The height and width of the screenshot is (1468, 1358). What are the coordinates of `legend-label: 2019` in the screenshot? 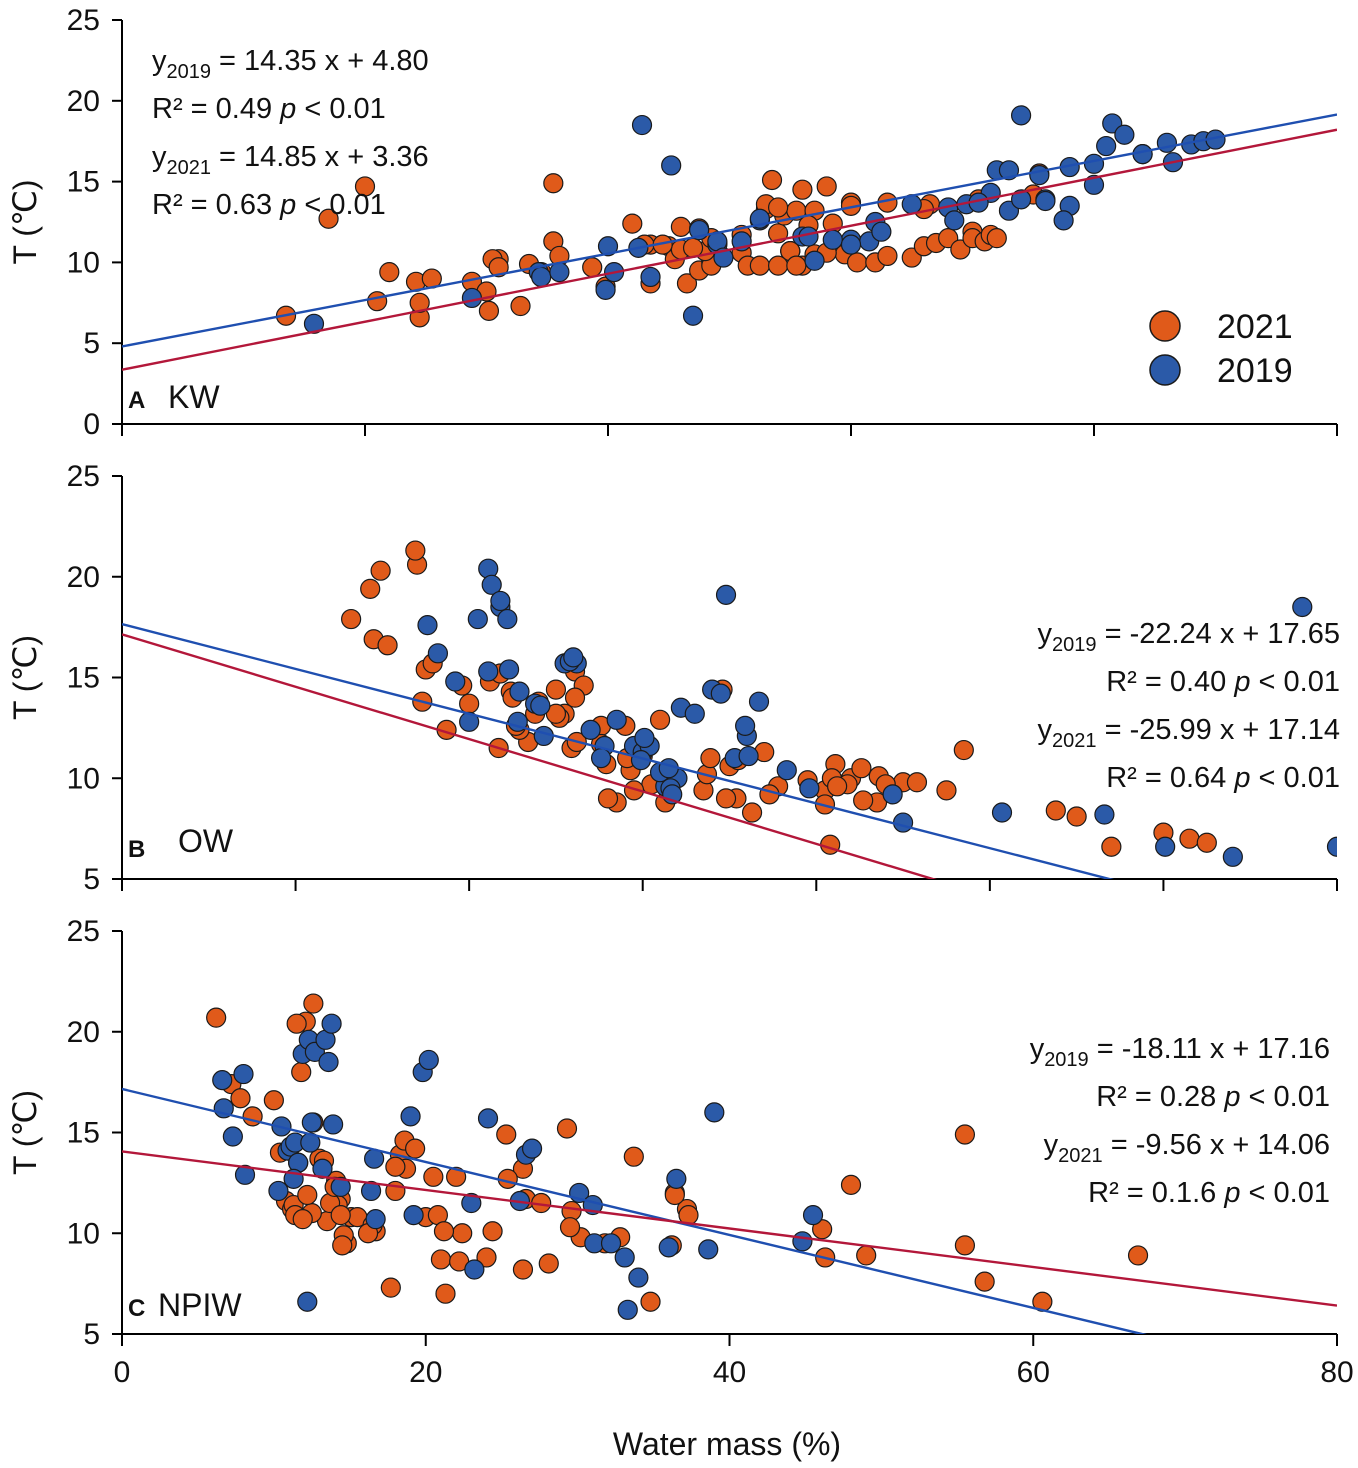 It's located at (1255, 371).